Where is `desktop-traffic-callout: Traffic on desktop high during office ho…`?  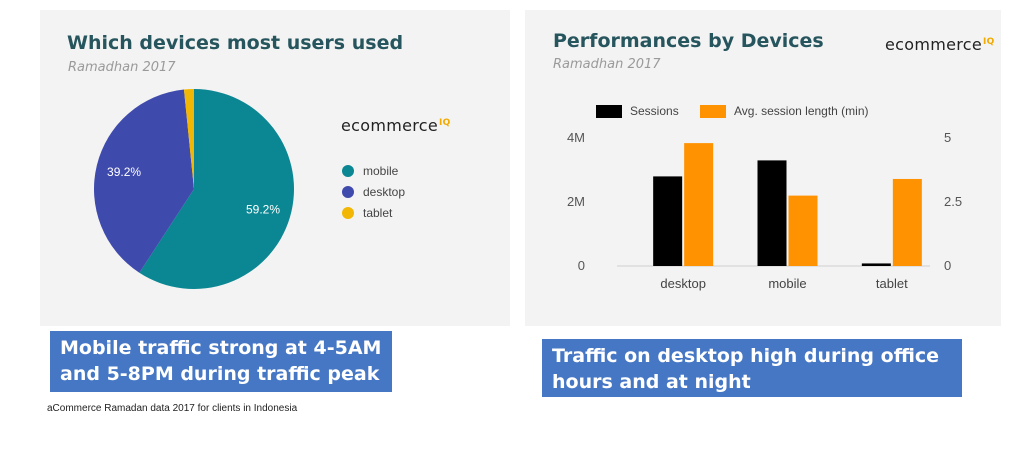 desktop-traffic-callout: Traffic on desktop high during office ho… is located at coordinates (752, 368).